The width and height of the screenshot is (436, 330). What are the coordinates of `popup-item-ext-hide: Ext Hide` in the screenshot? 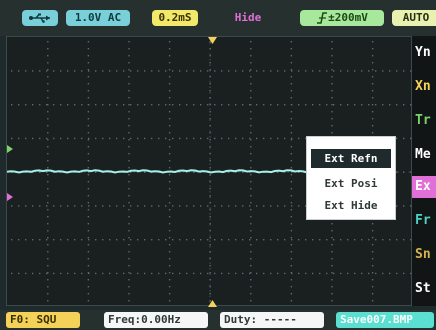 It's located at (351, 205).